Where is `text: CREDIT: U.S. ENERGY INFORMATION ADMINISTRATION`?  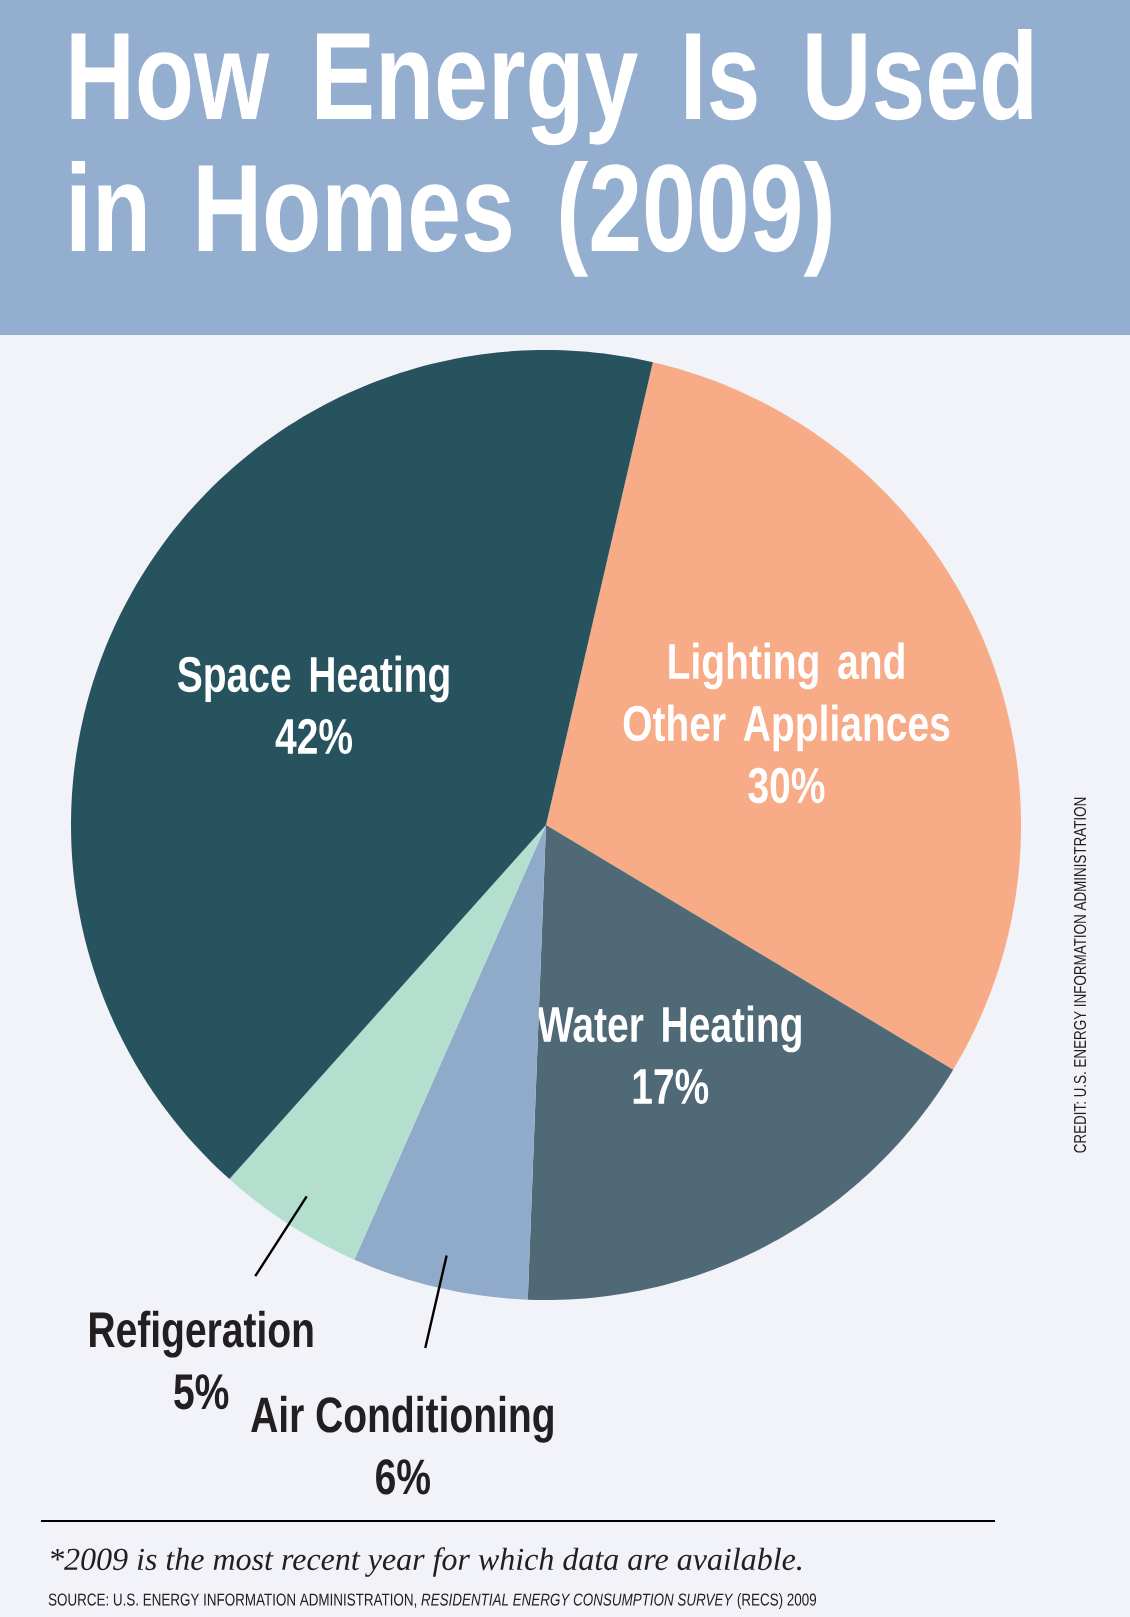
text: CREDIT: U.S. ENERGY INFORMATION ADMINISTRATION is located at coordinates (1080, 975).